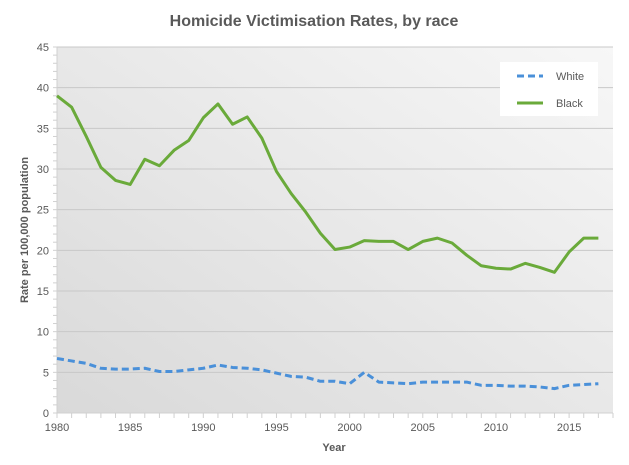  Describe the element at coordinates (569, 104) in the screenshot. I see `legend-black-label: Black` at that location.